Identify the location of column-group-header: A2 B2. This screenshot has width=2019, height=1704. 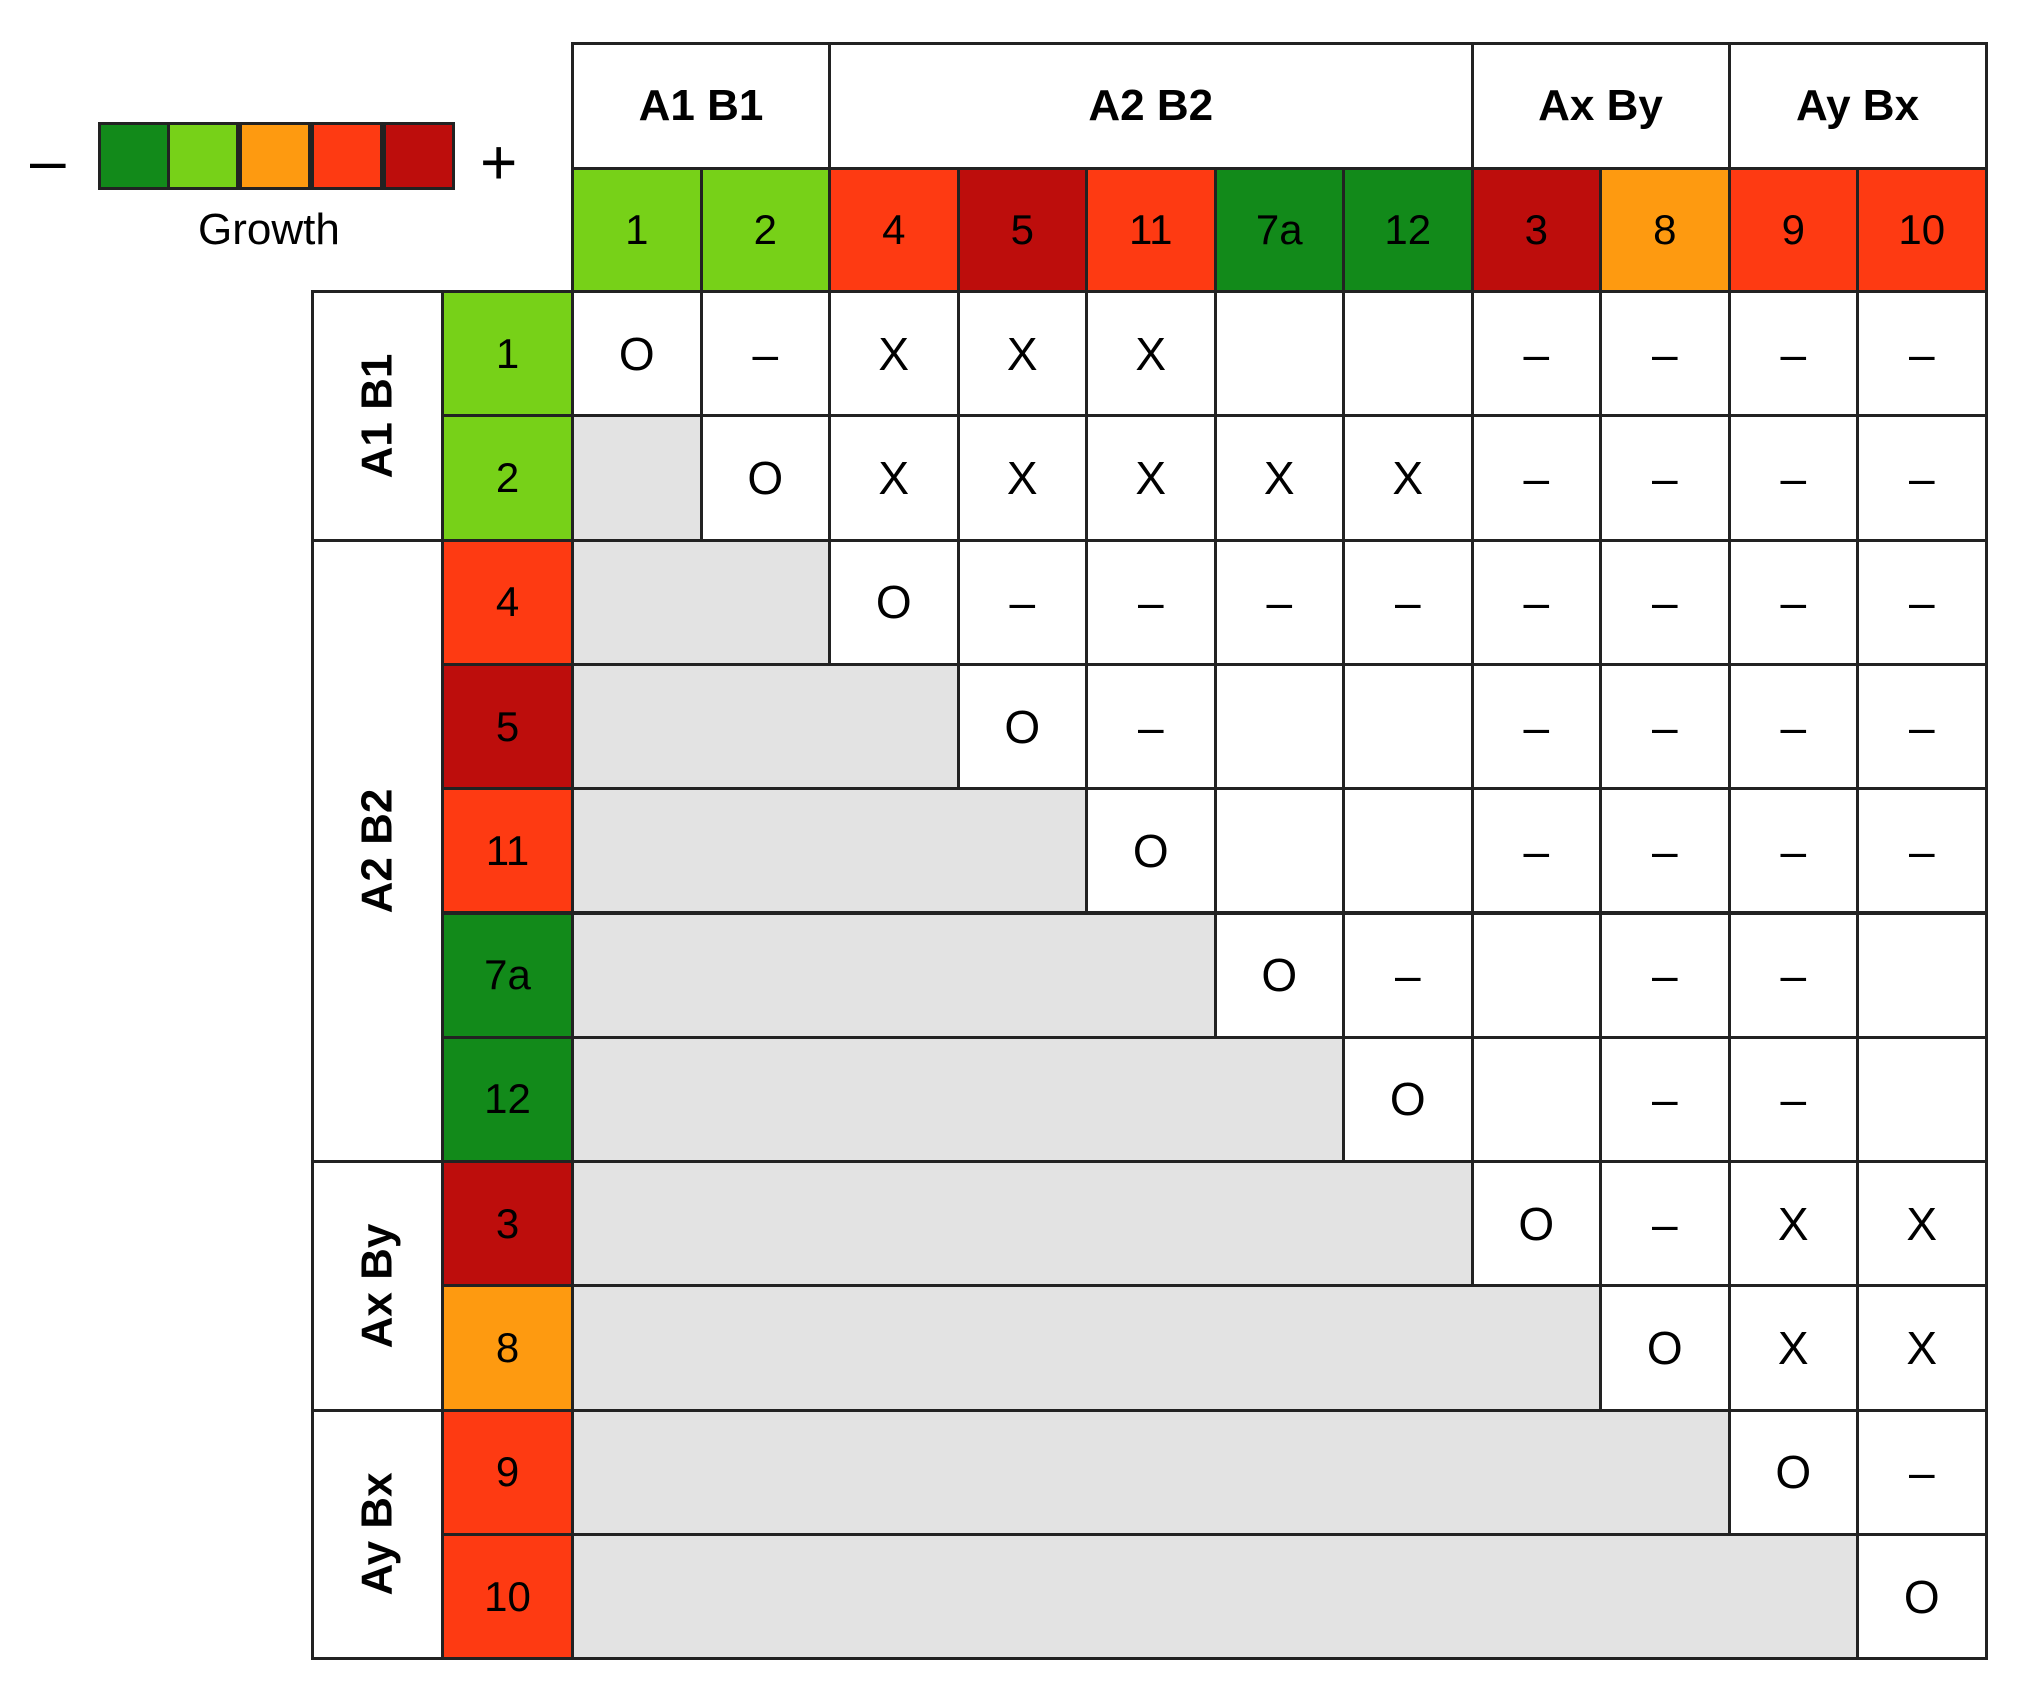
(1151, 106).